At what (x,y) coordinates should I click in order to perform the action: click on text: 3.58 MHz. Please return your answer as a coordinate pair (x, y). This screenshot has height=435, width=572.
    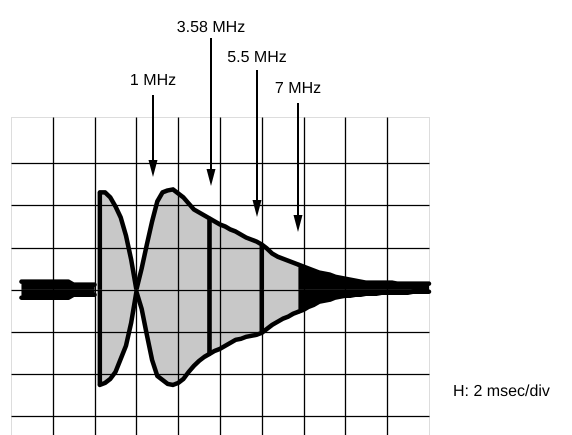
    Looking at the image, I should click on (211, 27).